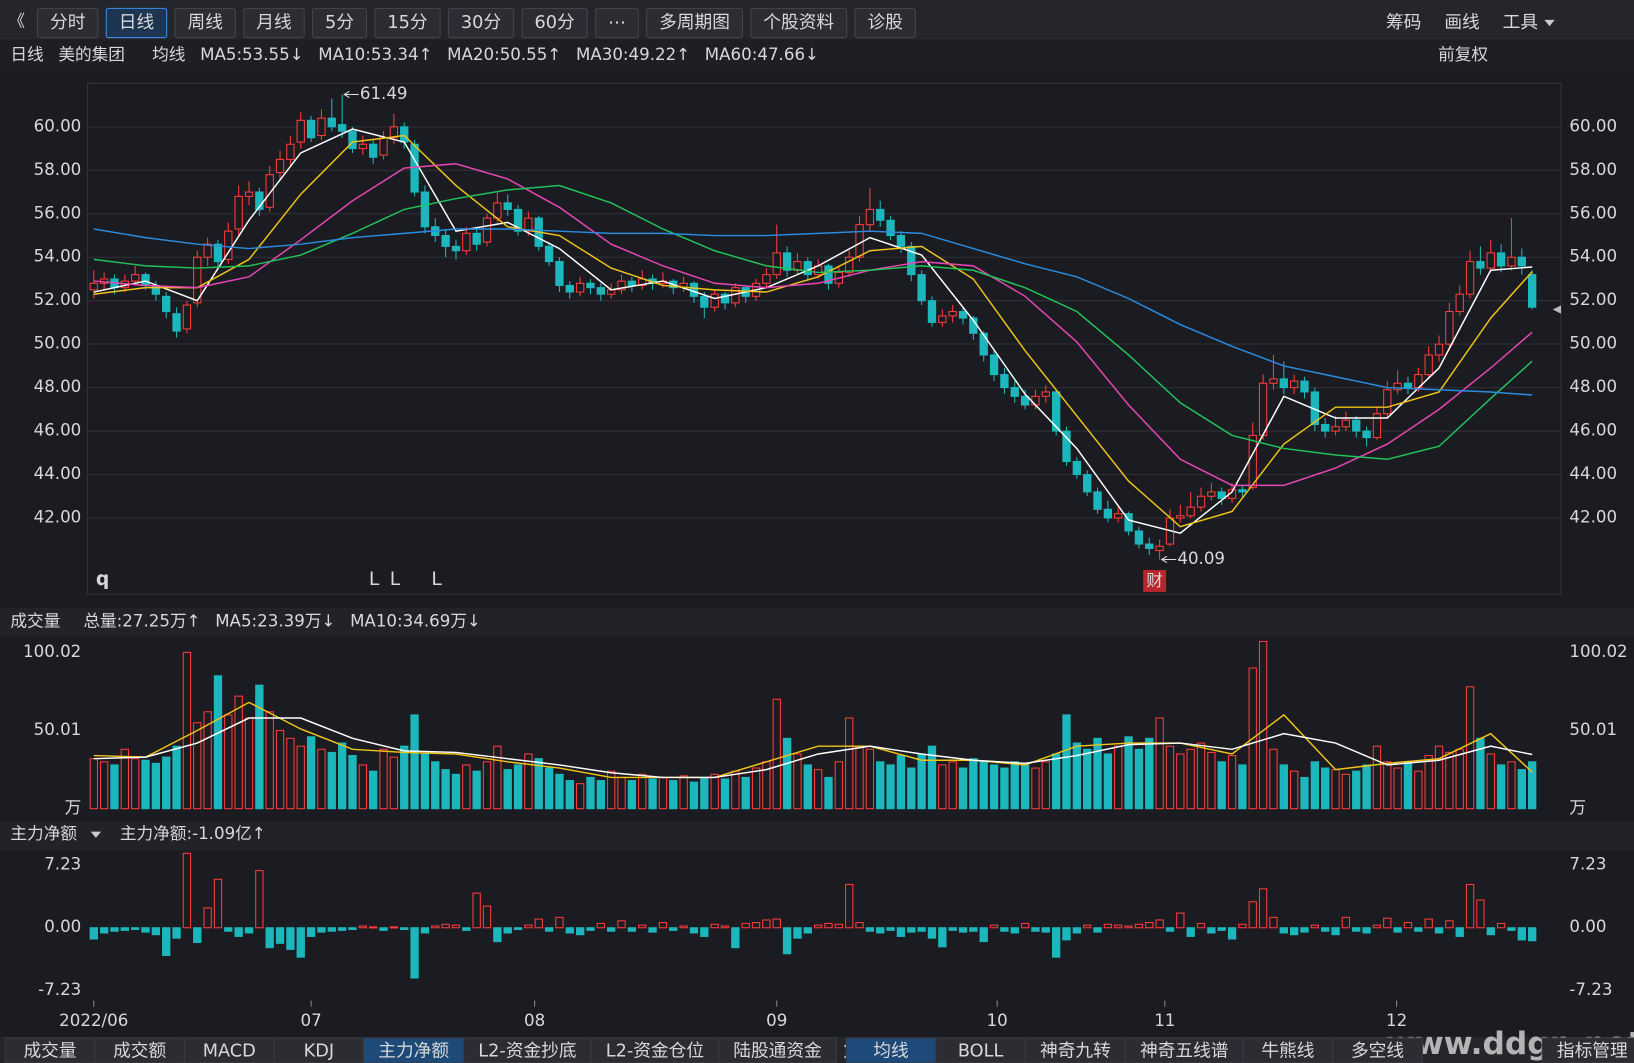 The height and width of the screenshot is (1063, 1634). What do you see at coordinates (139, 1051) in the screenshot?
I see `indicator-tab-label: 成交额` at bounding box center [139, 1051].